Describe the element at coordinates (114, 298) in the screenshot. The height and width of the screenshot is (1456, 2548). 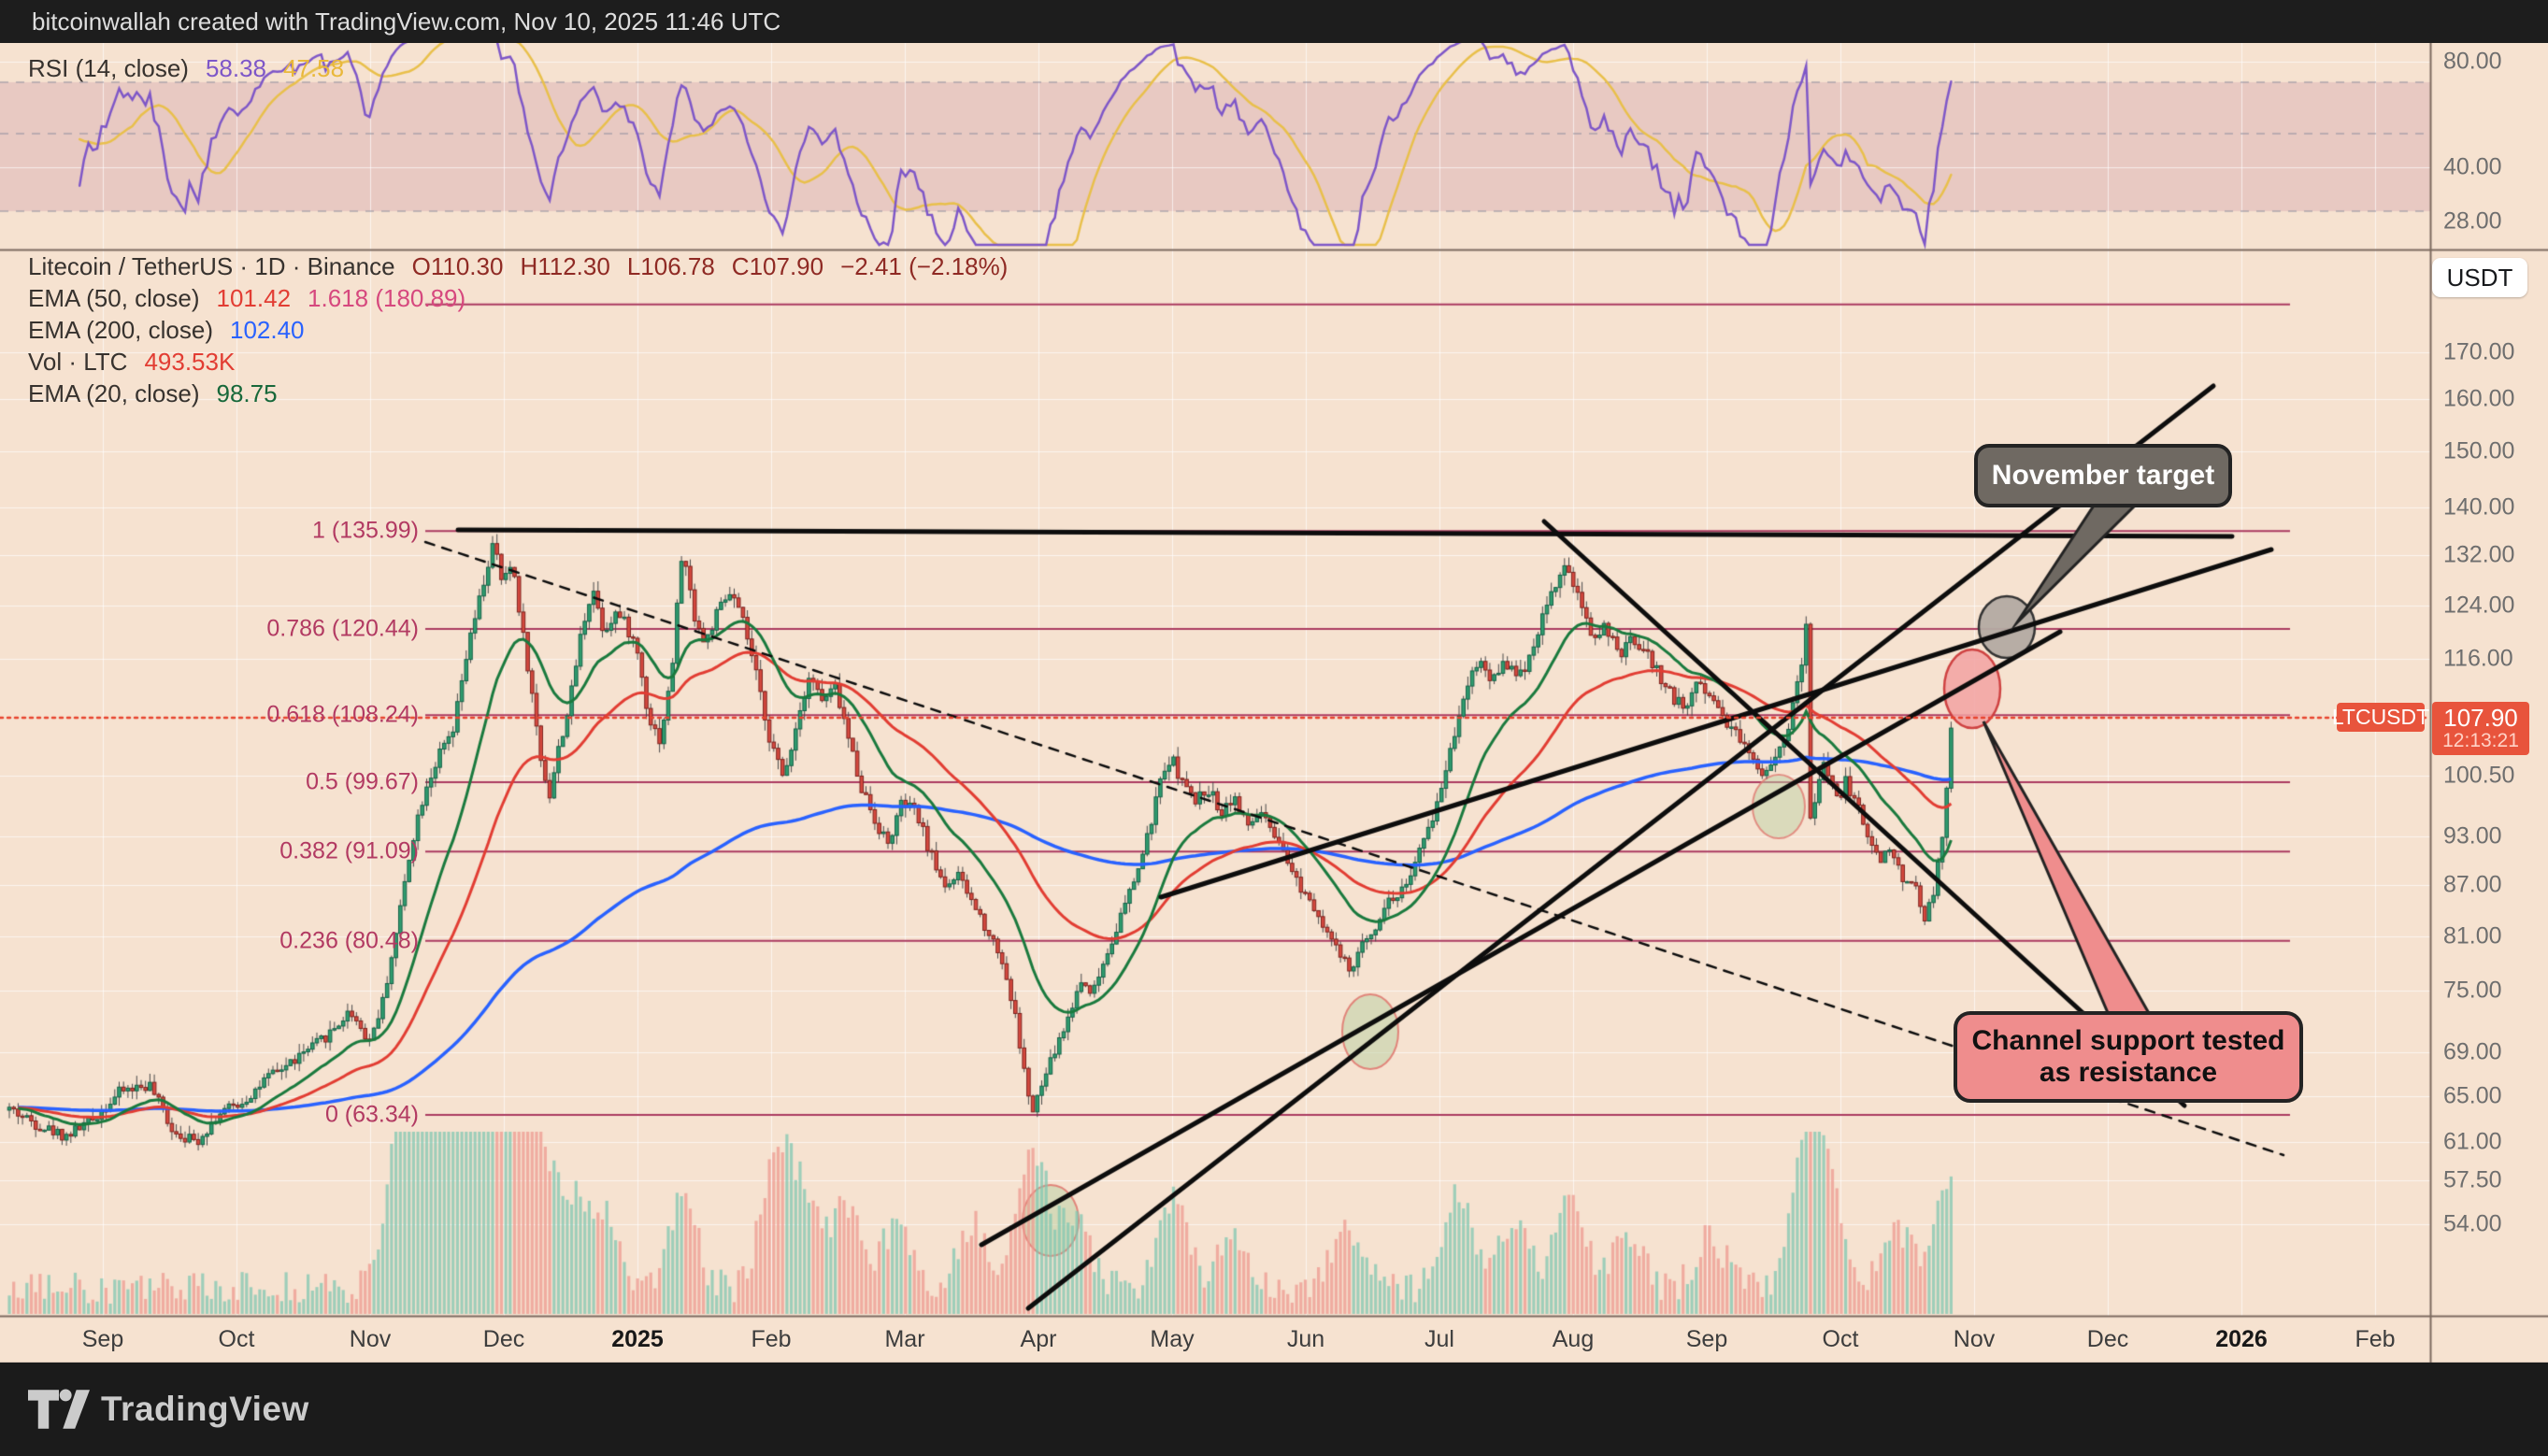
I see `ema50-label: EMA (50, close)` at that location.